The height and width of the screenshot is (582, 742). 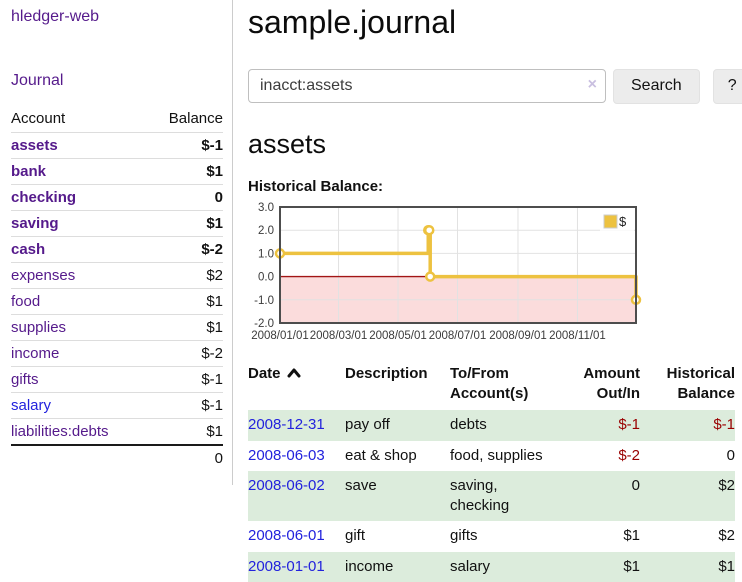 I want to click on register-row: 2008-12-31 pay off debts $-1 $-1, so click(x=491, y=425).